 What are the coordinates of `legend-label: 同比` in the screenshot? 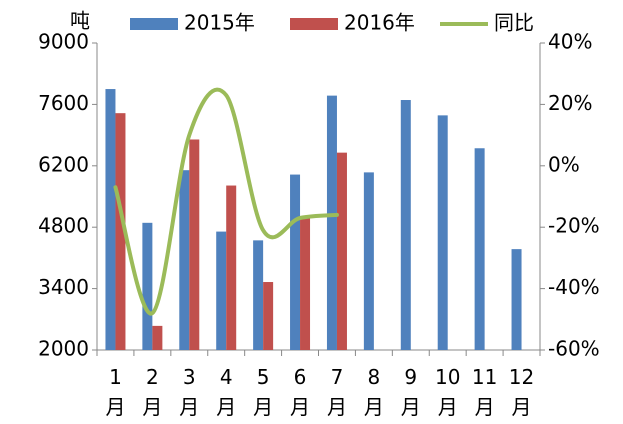 It's located at (514, 23).